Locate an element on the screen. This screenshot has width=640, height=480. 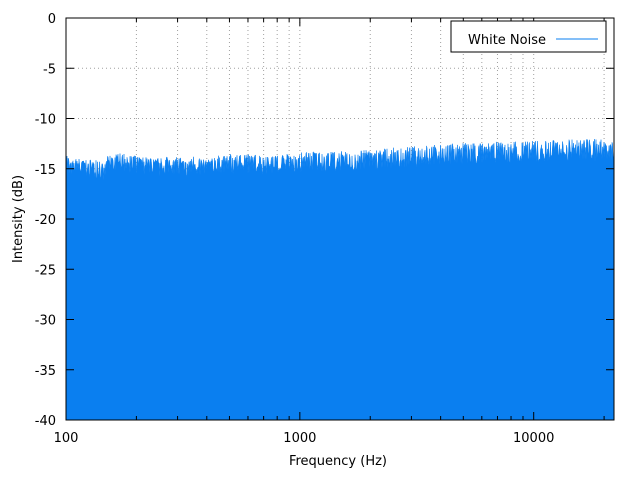
x-axis-label: Frequency (Hz) is located at coordinates (338, 461).